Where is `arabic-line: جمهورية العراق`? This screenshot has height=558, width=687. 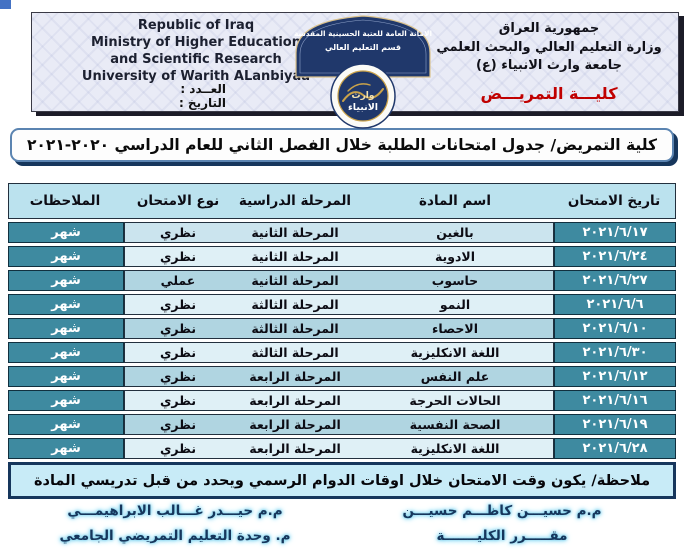
arabic-line: جمهورية العراق is located at coordinates (549, 28).